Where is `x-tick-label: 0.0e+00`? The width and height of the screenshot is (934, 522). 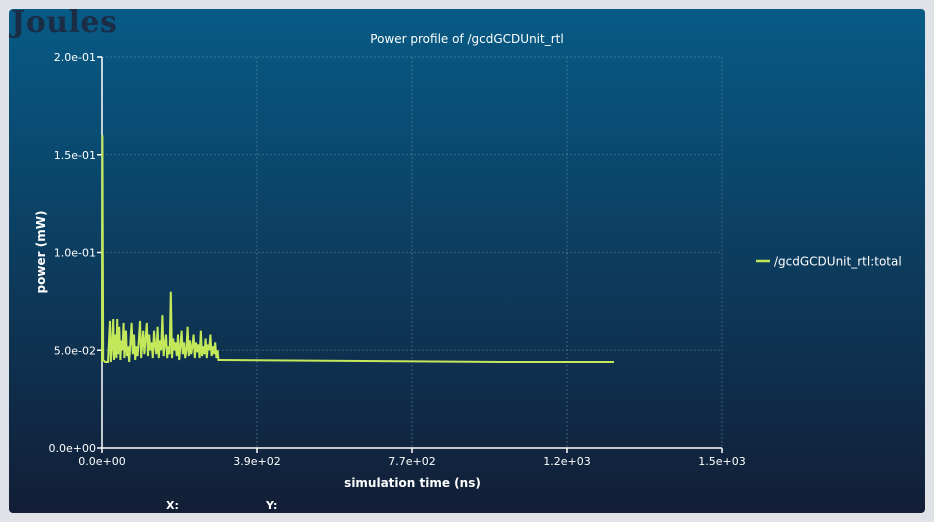 x-tick-label: 0.0e+00 is located at coordinates (101, 461).